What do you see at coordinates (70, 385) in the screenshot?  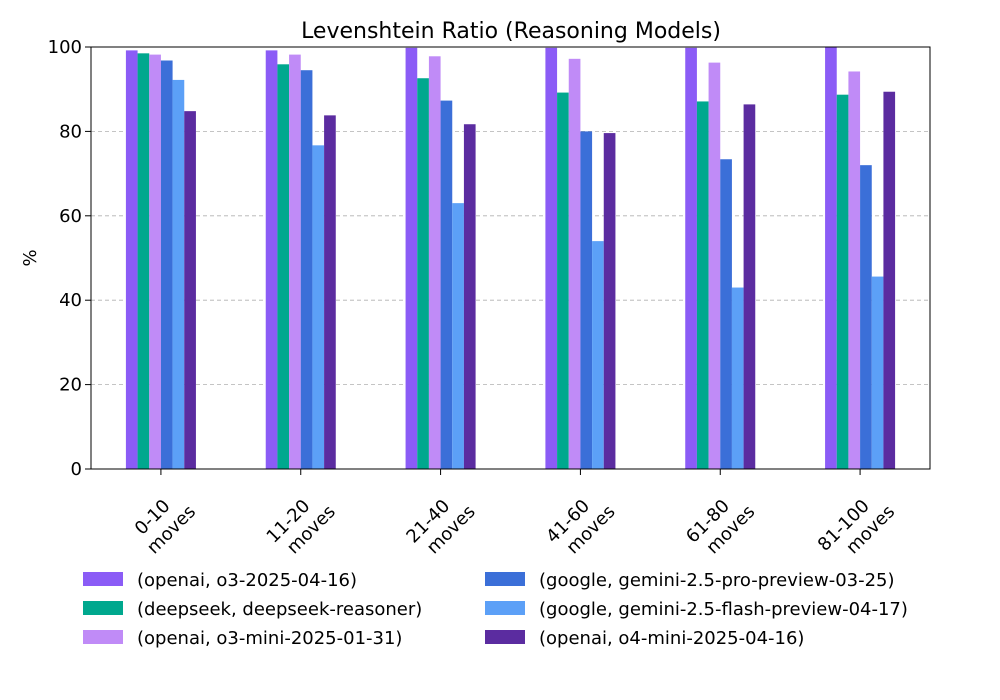 I see `y-tick-label: 20` at bounding box center [70, 385].